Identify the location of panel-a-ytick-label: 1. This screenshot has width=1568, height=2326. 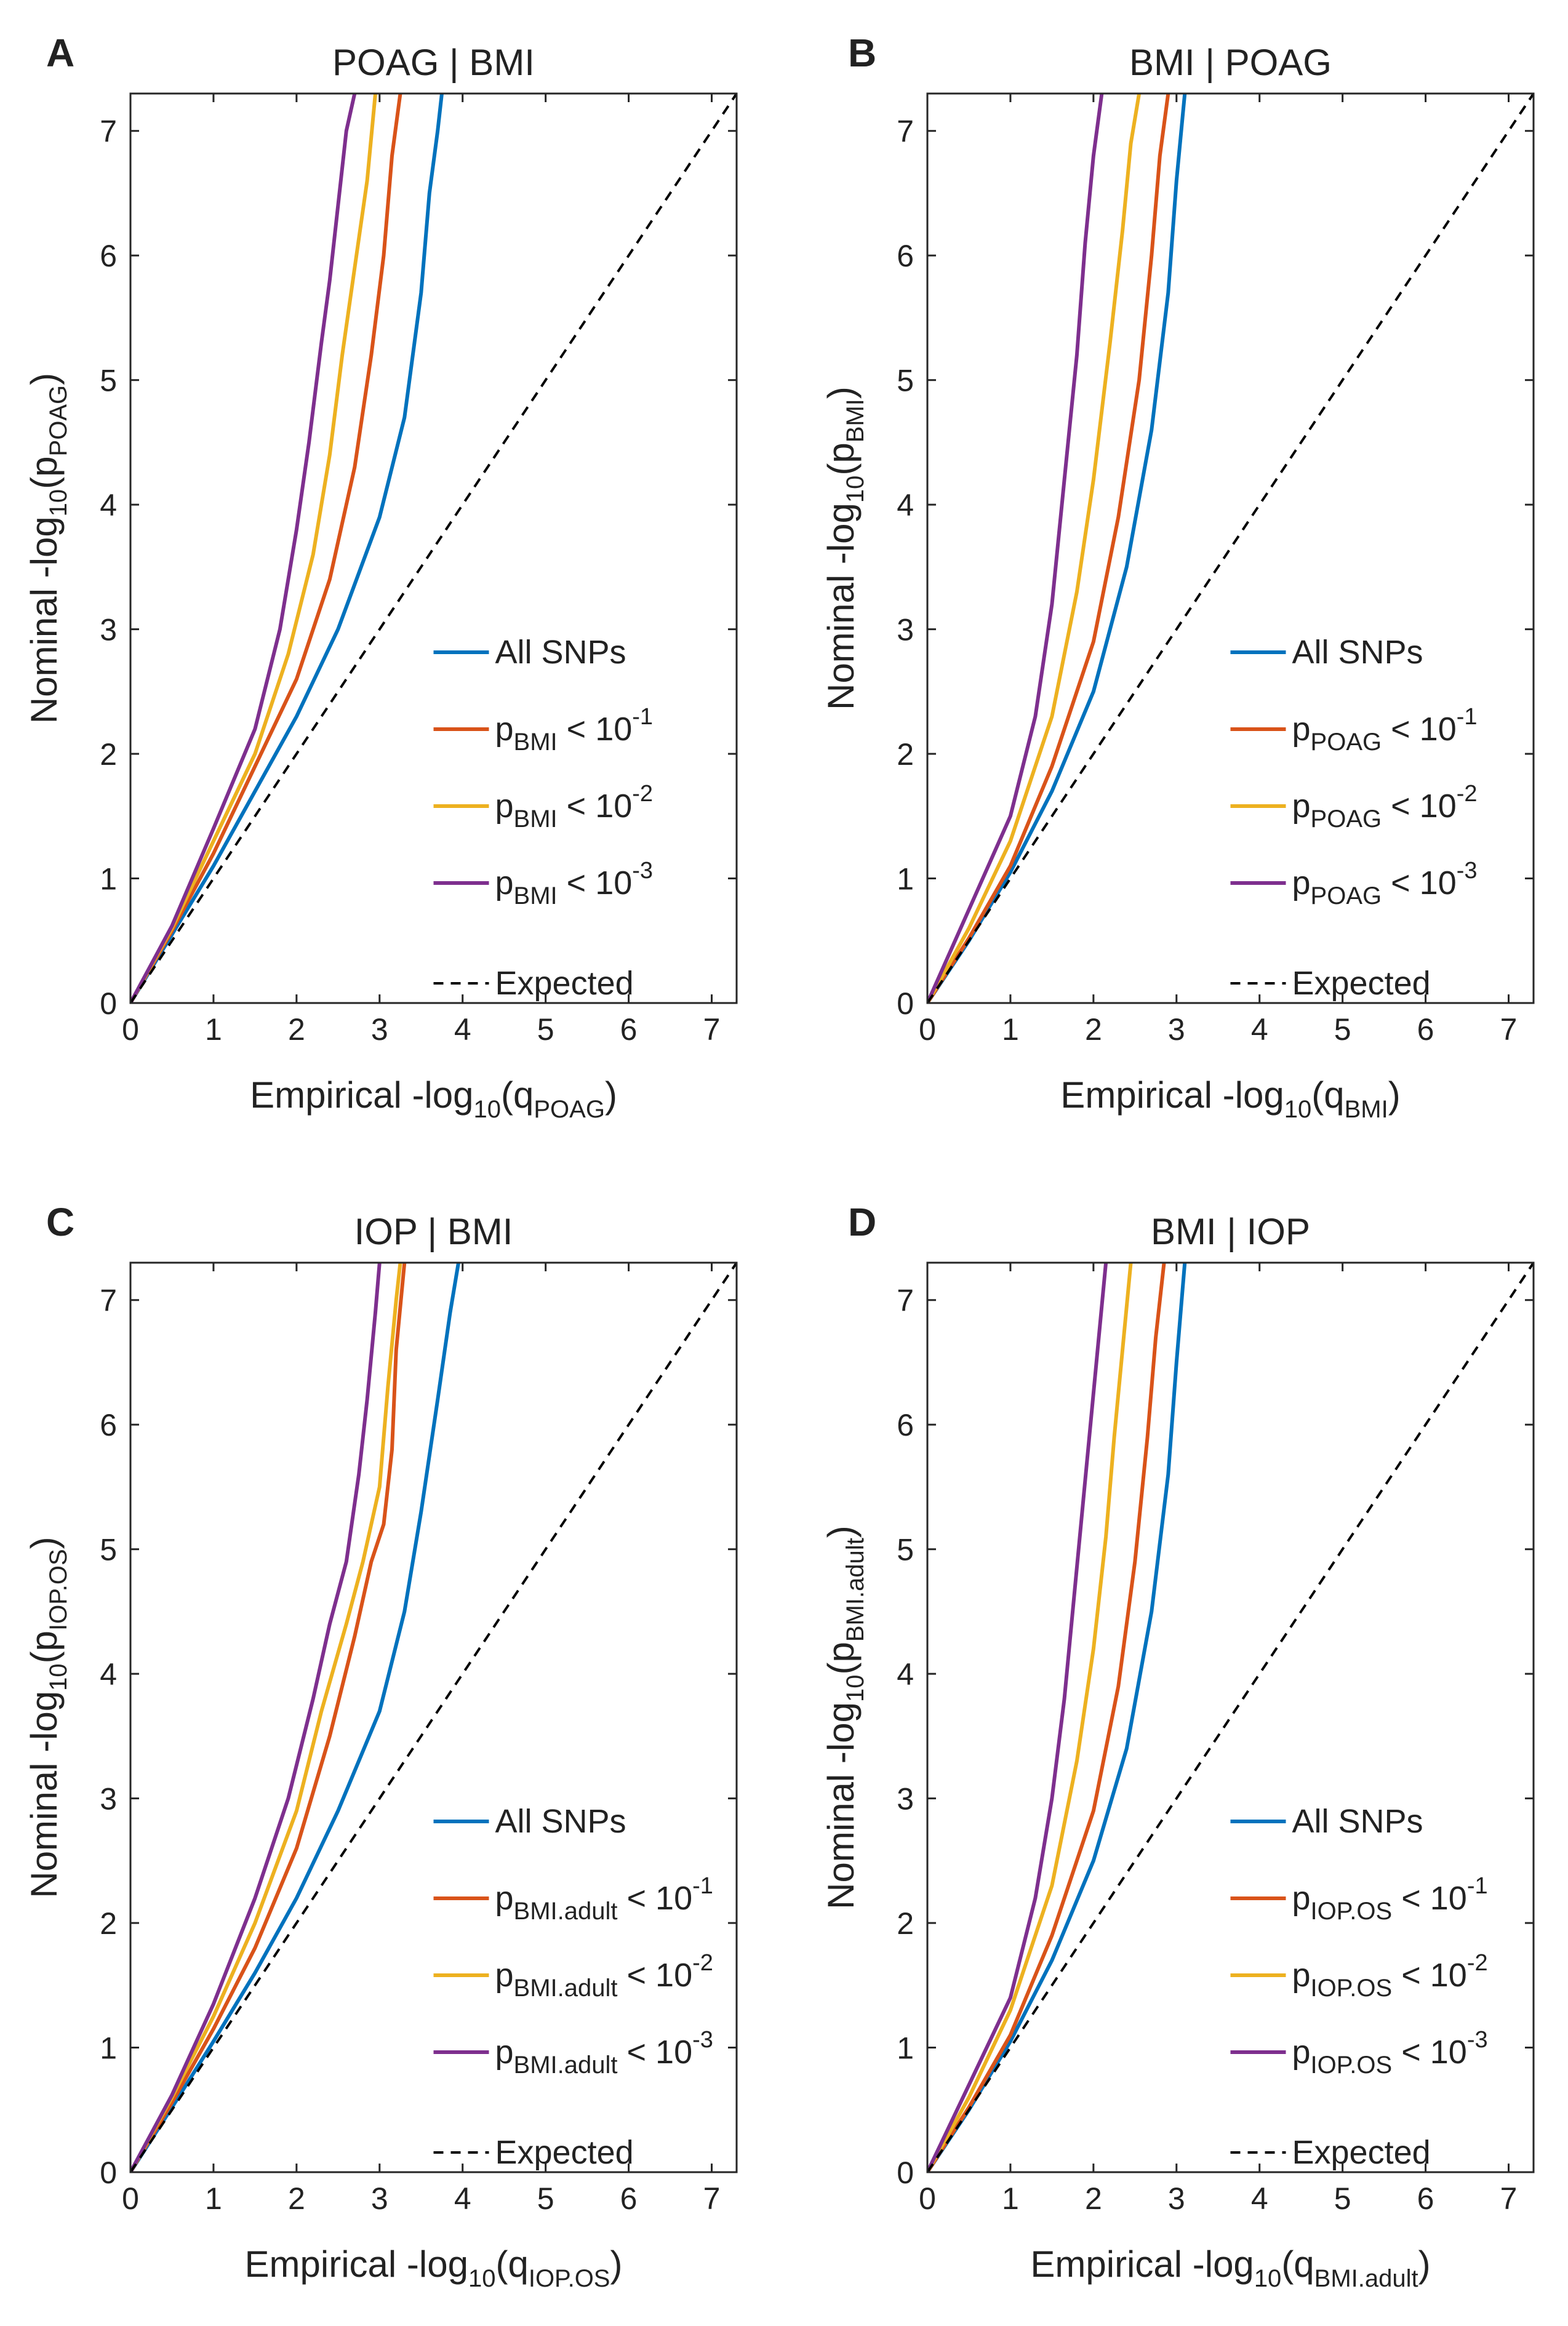
(108, 879).